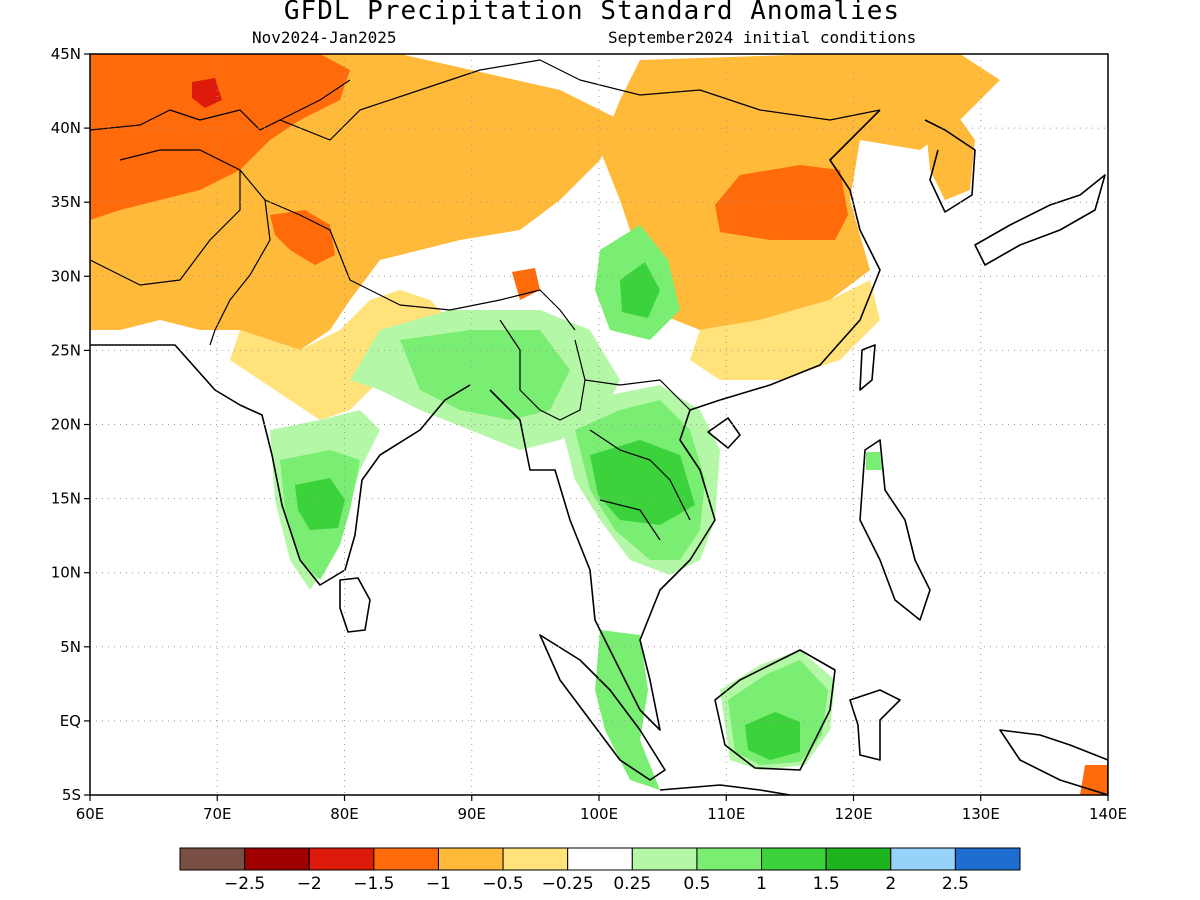  I want to click on legend-label: 2, so click(890, 884).